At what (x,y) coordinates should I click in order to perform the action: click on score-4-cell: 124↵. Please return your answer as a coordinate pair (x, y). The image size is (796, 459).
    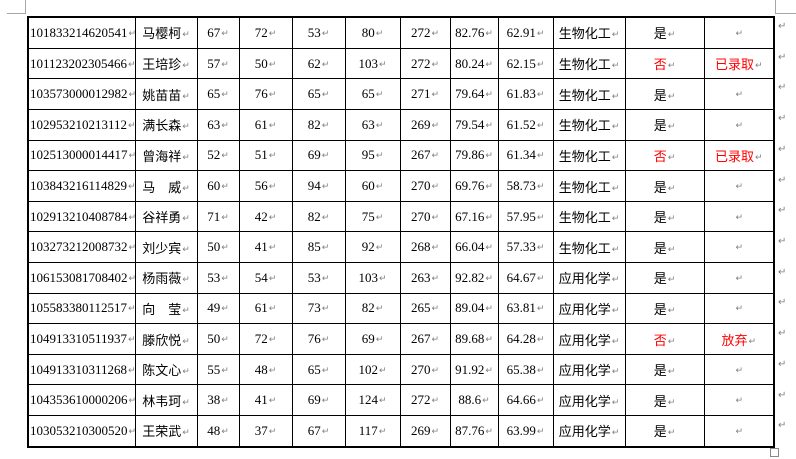
    Looking at the image, I should click on (372, 400).